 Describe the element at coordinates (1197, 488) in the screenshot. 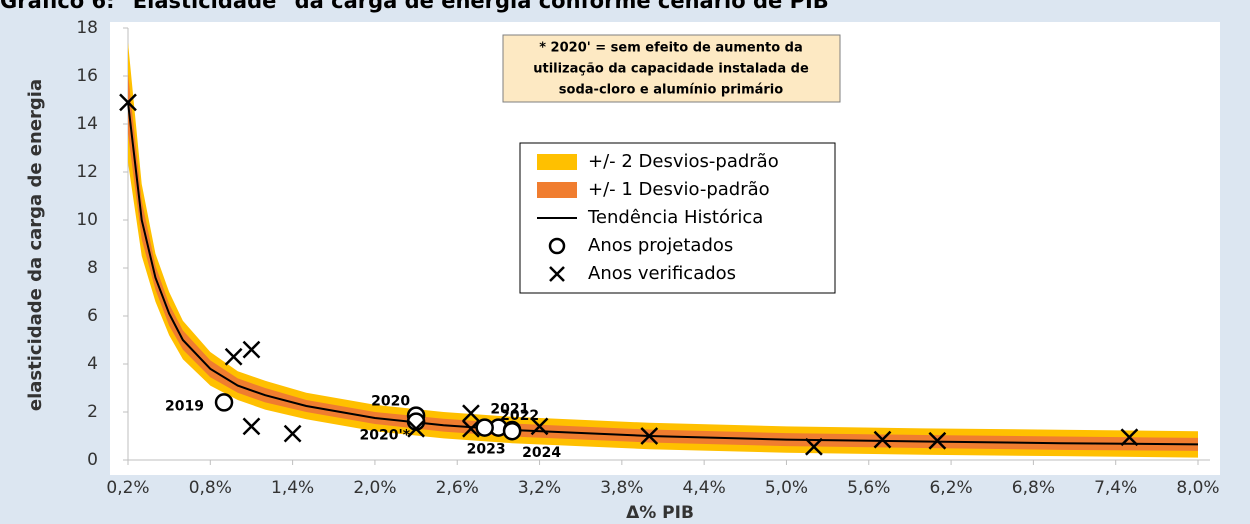

I see `x-tick-label: 8,0%` at that location.